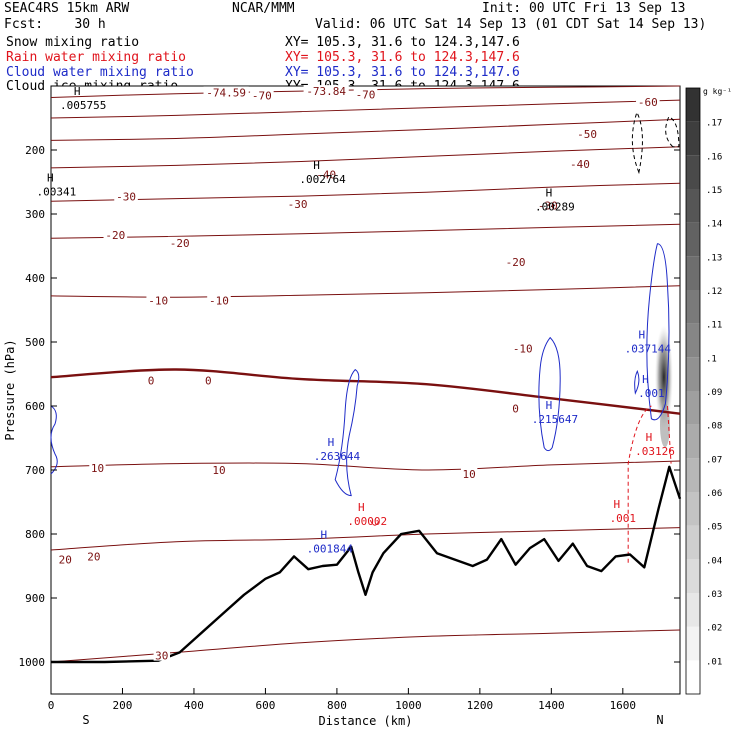  What do you see at coordinates (714, 191) in the screenshot?
I see `colorbar-tick-label: .15` at bounding box center [714, 191].